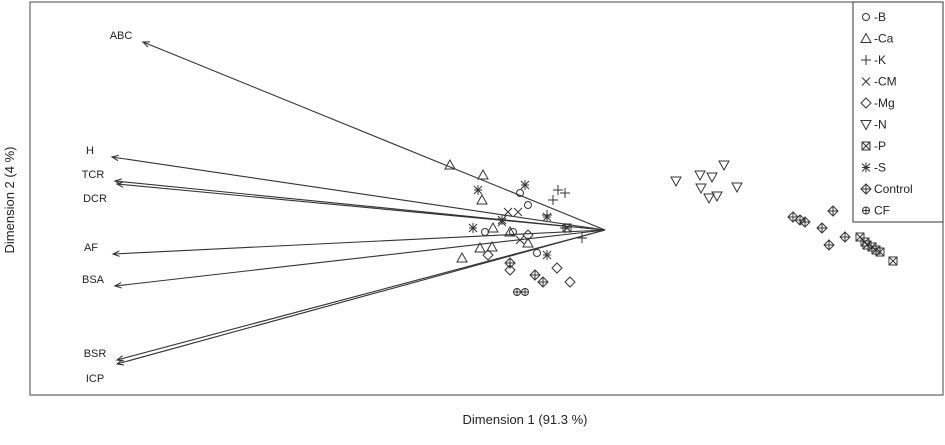 The height and width of the screenshot is (445, 945). Describe the element at coordinates (95, 354) in the screenshot. I see `vector-label: BSR` at that location.